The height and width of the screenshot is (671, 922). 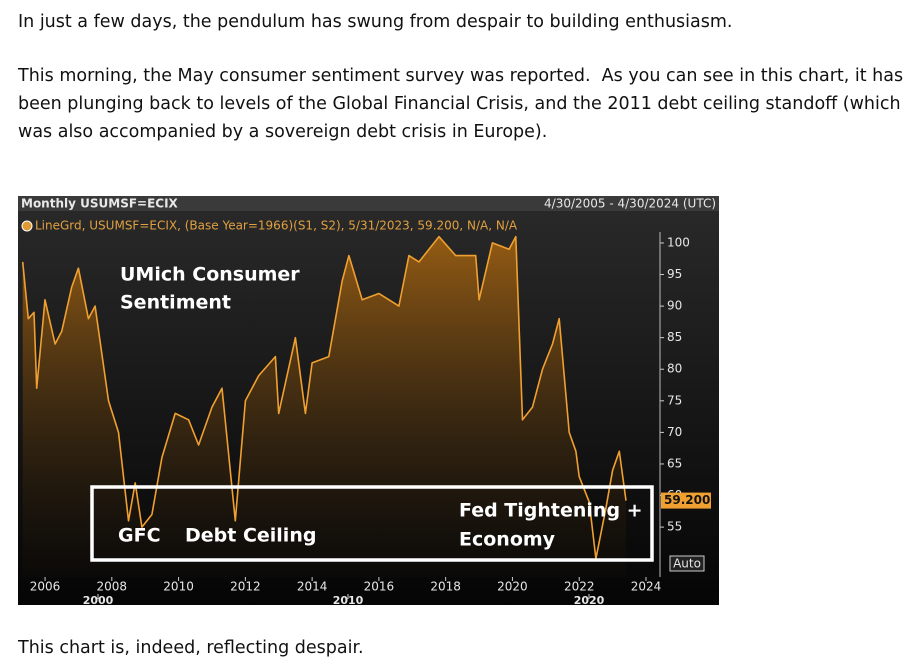 What do you see at coordinates (178, 587) in the screenshot?
I see `x-tick-label: 2010` at bounding box center [178, 587].